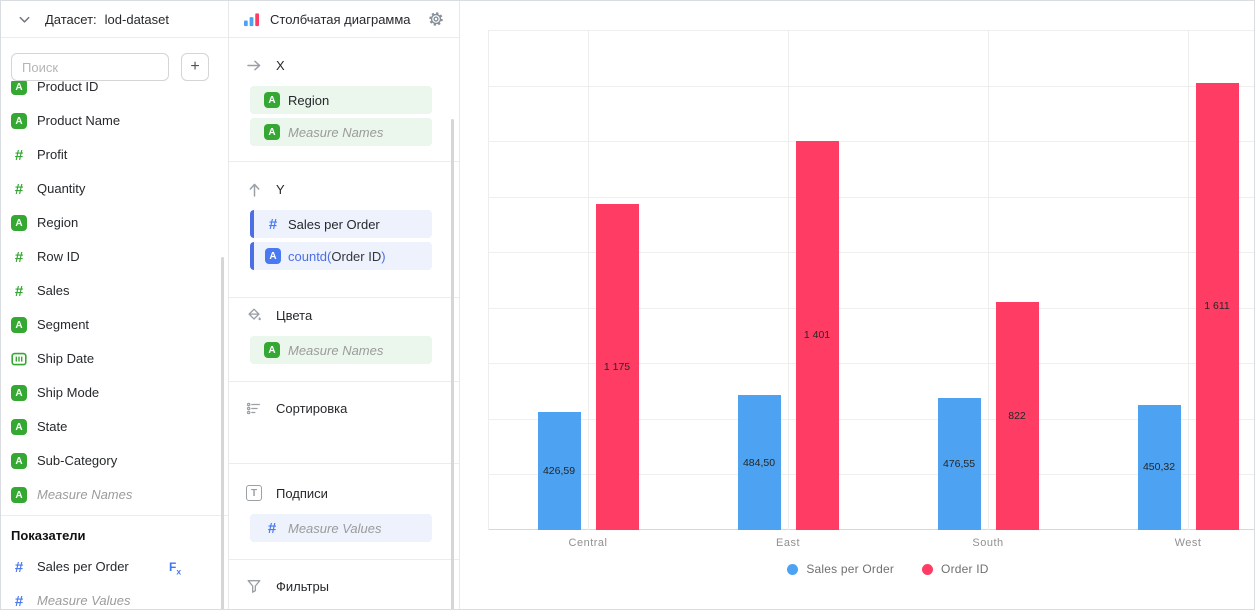  What do you see at coordinates (110, 223) in the screenshot?
I see `field-item-region: A Region` at bounding box center [110, 223].